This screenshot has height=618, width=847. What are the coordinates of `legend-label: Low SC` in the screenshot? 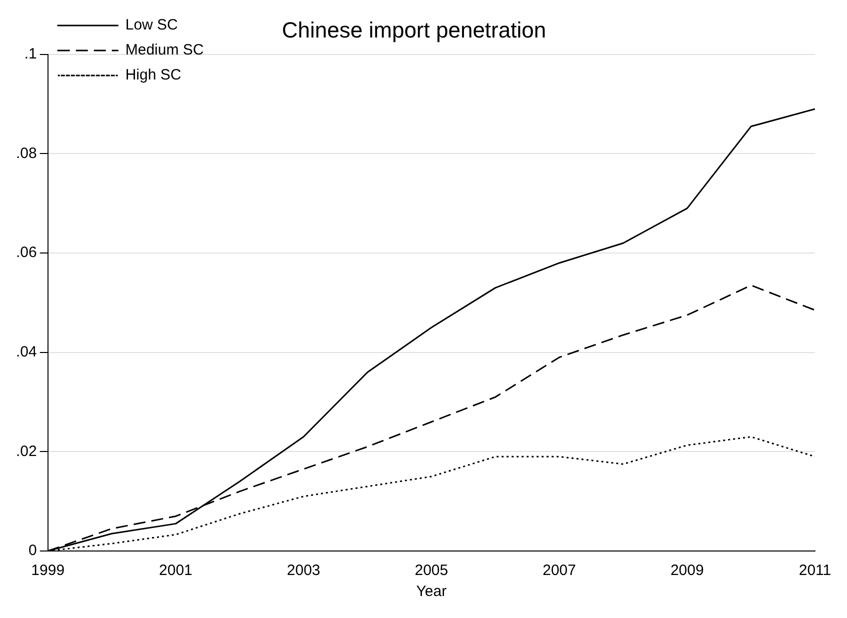 It's located at (151, 25).